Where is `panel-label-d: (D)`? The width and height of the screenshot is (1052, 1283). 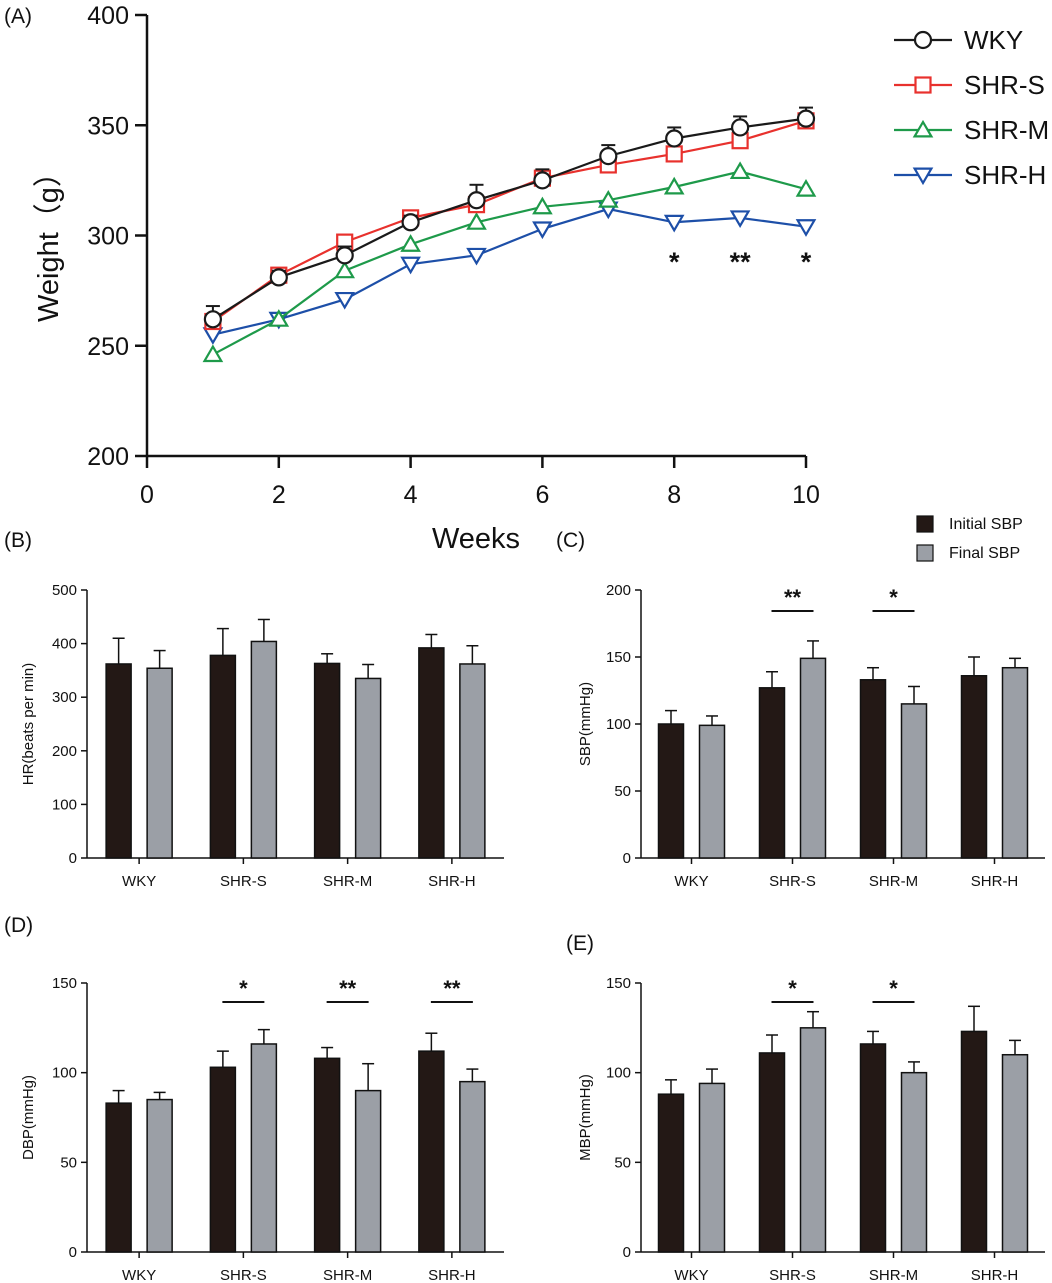 panel-label-d: (D) is located at coordinates (18, 925).